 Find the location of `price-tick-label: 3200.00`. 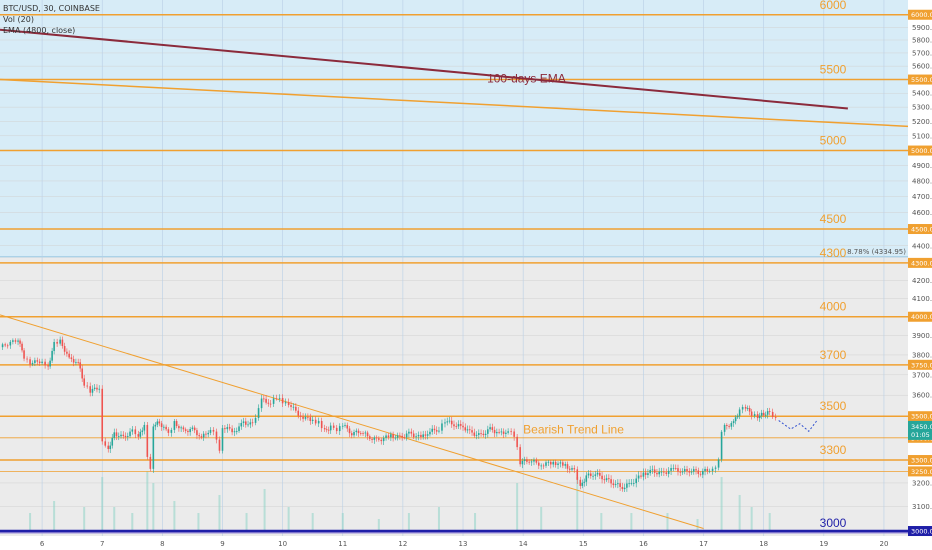

price-tick-label: 3200.00 is located at coordinates (922, 483).